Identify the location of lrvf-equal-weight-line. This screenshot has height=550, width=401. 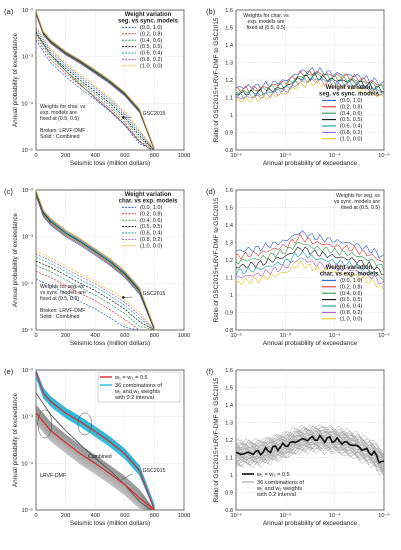
(95, 461).